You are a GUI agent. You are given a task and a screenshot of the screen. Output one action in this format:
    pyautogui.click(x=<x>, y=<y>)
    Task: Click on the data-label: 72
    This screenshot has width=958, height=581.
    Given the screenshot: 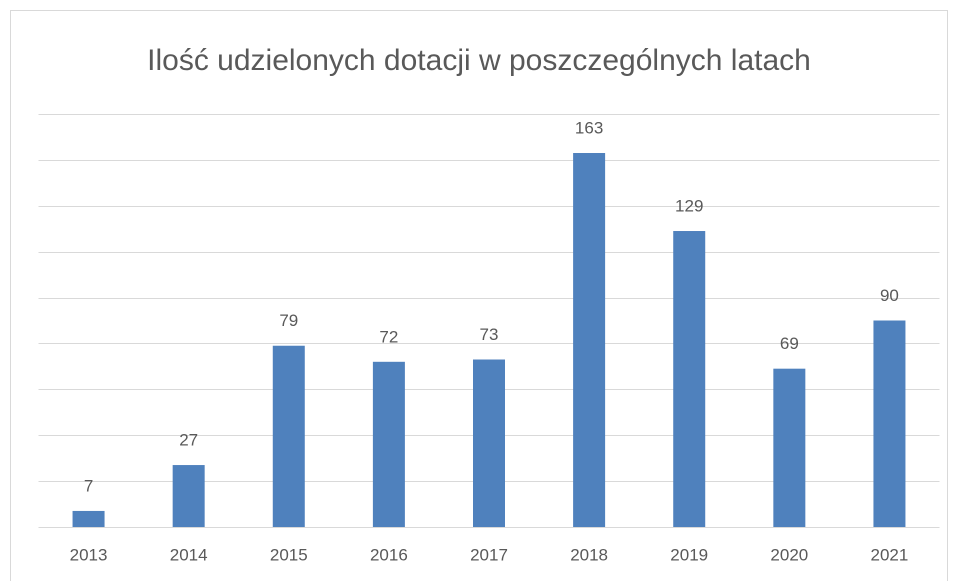 What is the action you would take?
    pyautogui.click(x=388, y=336)
    